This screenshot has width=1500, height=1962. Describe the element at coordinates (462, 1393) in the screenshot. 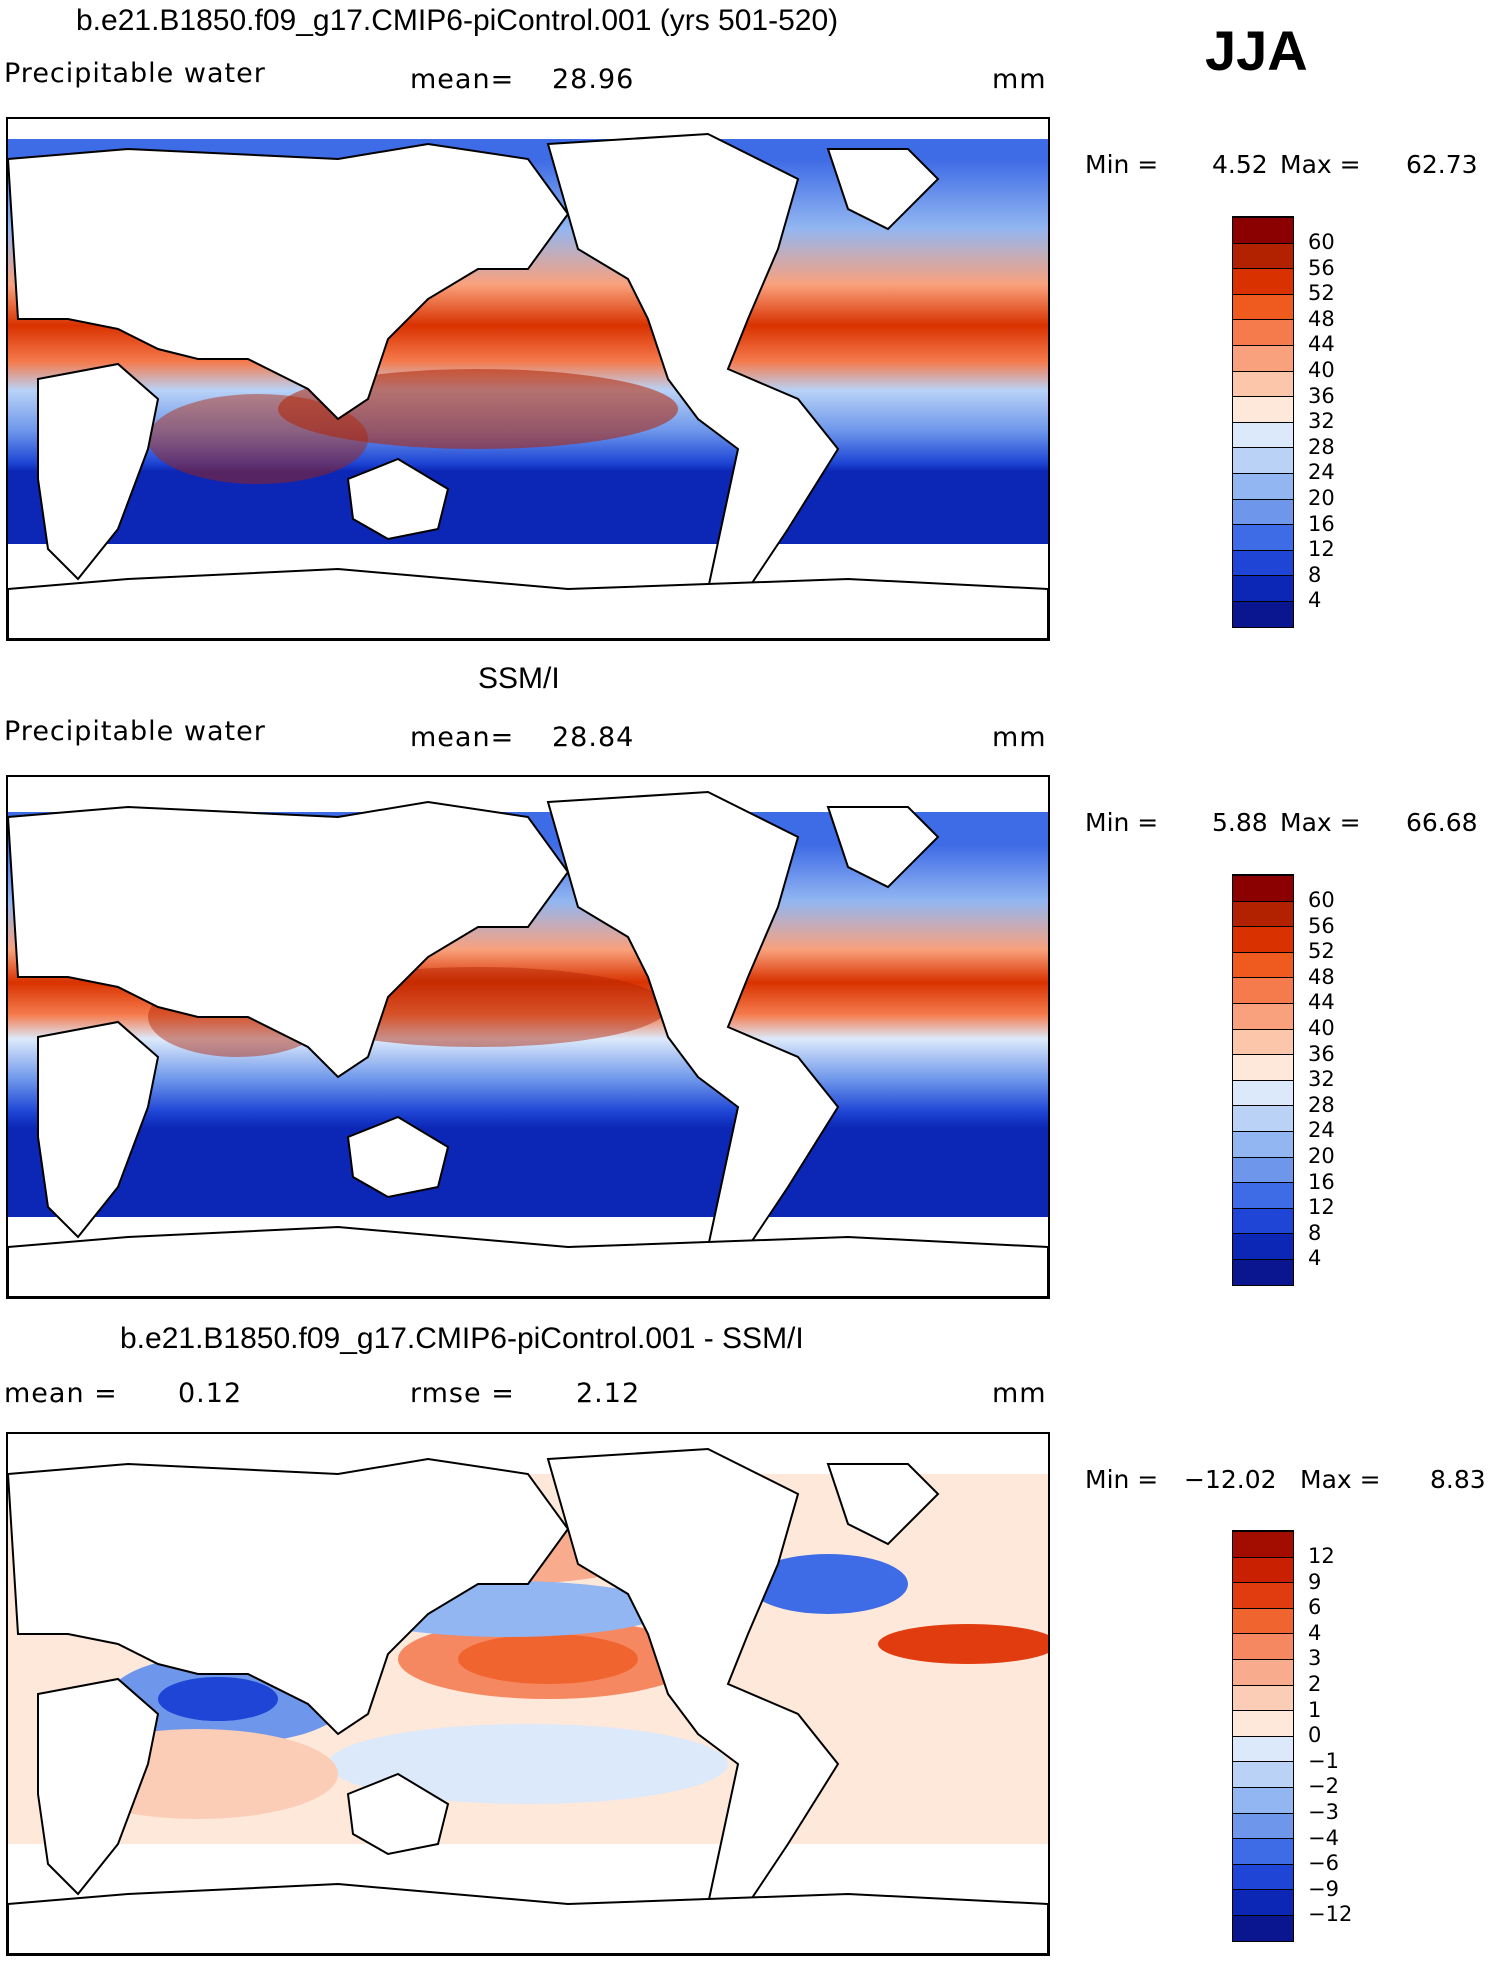

I see `panel-3-rmse-label: rmse =` at that location.